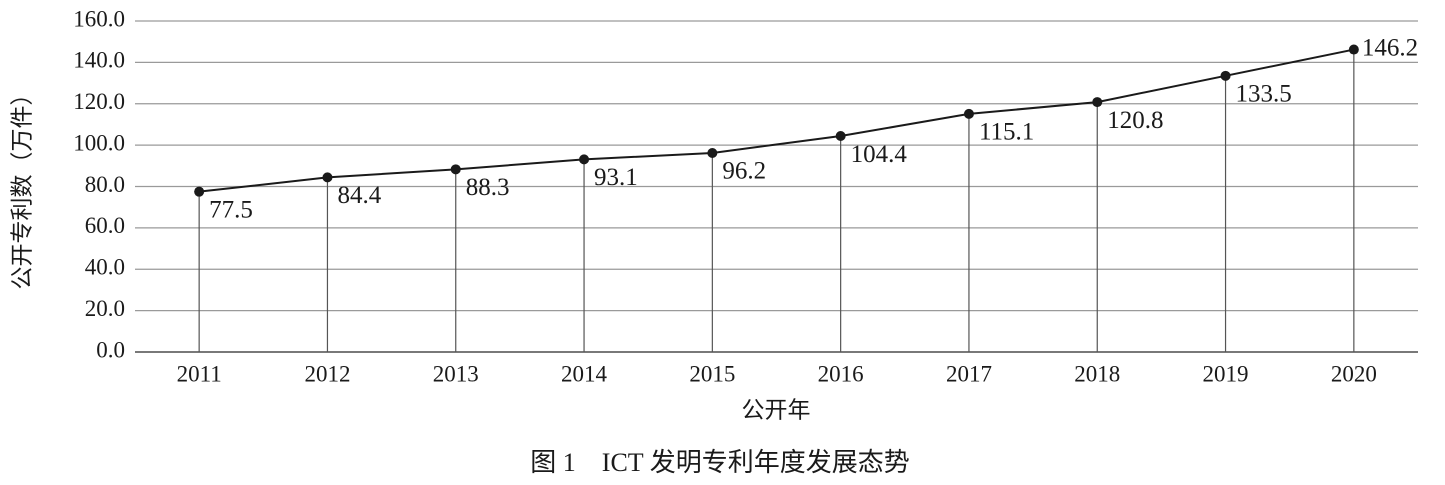 The image size is (1445, 485). Describe the element at coordinates (1354, 373) in the screenshot. I see `x-tick-label: 2020` at that location.